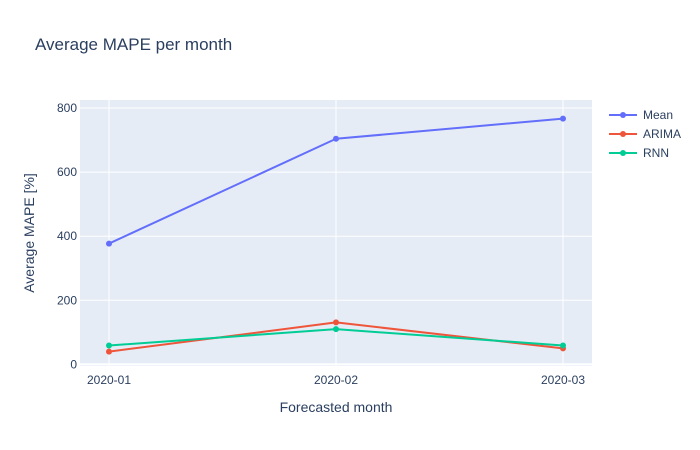  What do you see at coordinates (662, 134) in the screenshot?
I see `legend-label: ARIMA` at bounding box center [662, 134].